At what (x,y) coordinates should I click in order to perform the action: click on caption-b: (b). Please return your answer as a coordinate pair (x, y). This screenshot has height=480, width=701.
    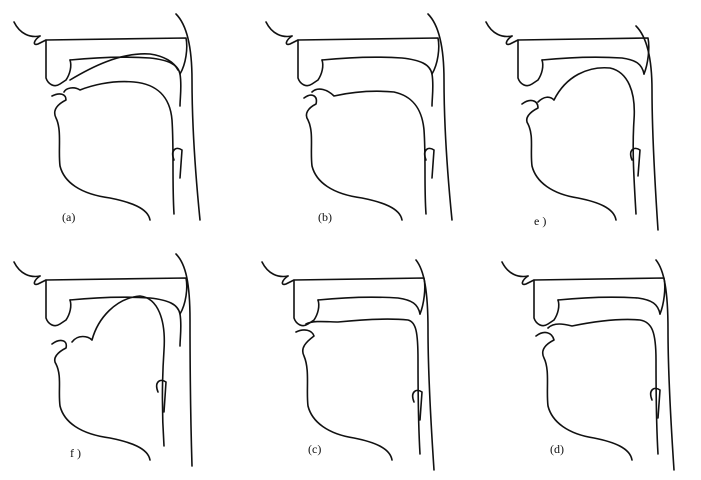
    Looking at the image, I should click on (325, 217).